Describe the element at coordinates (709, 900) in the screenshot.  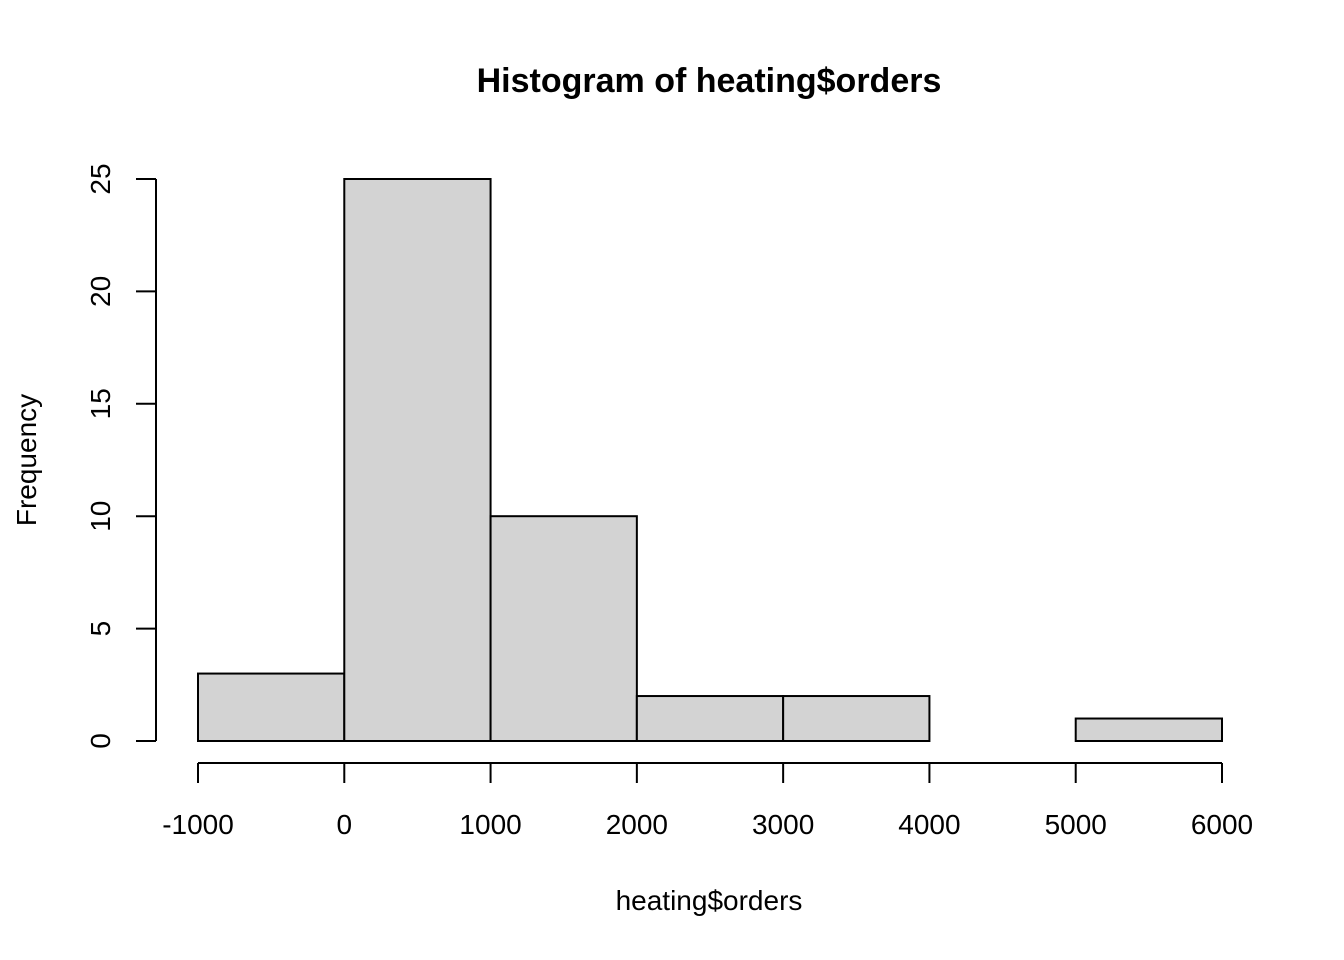
I see `x-axis-label: heating$orders` at that location.